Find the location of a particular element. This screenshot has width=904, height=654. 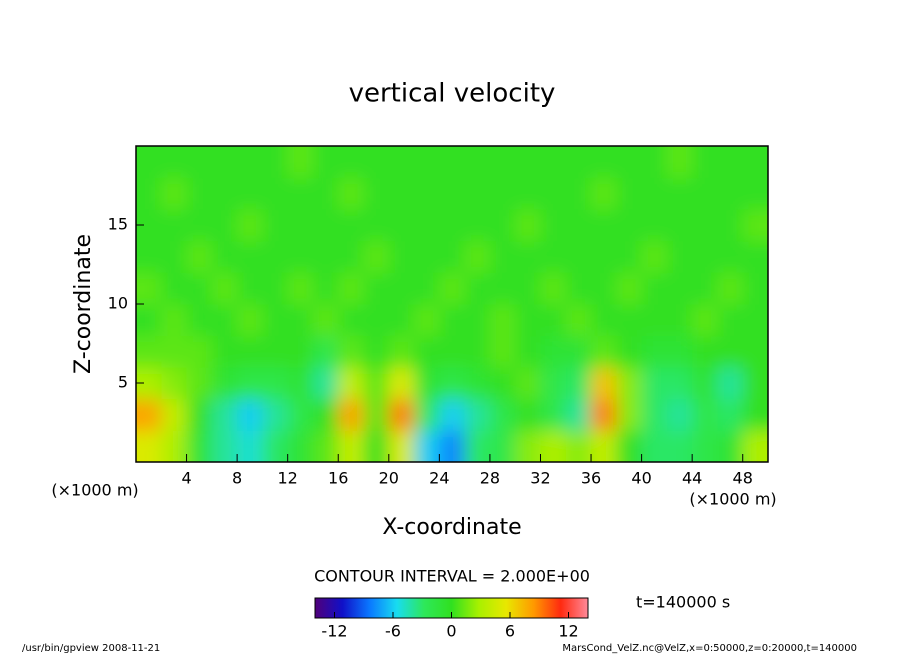

x-tick-label: 40 is located at coordinates (641, 478).